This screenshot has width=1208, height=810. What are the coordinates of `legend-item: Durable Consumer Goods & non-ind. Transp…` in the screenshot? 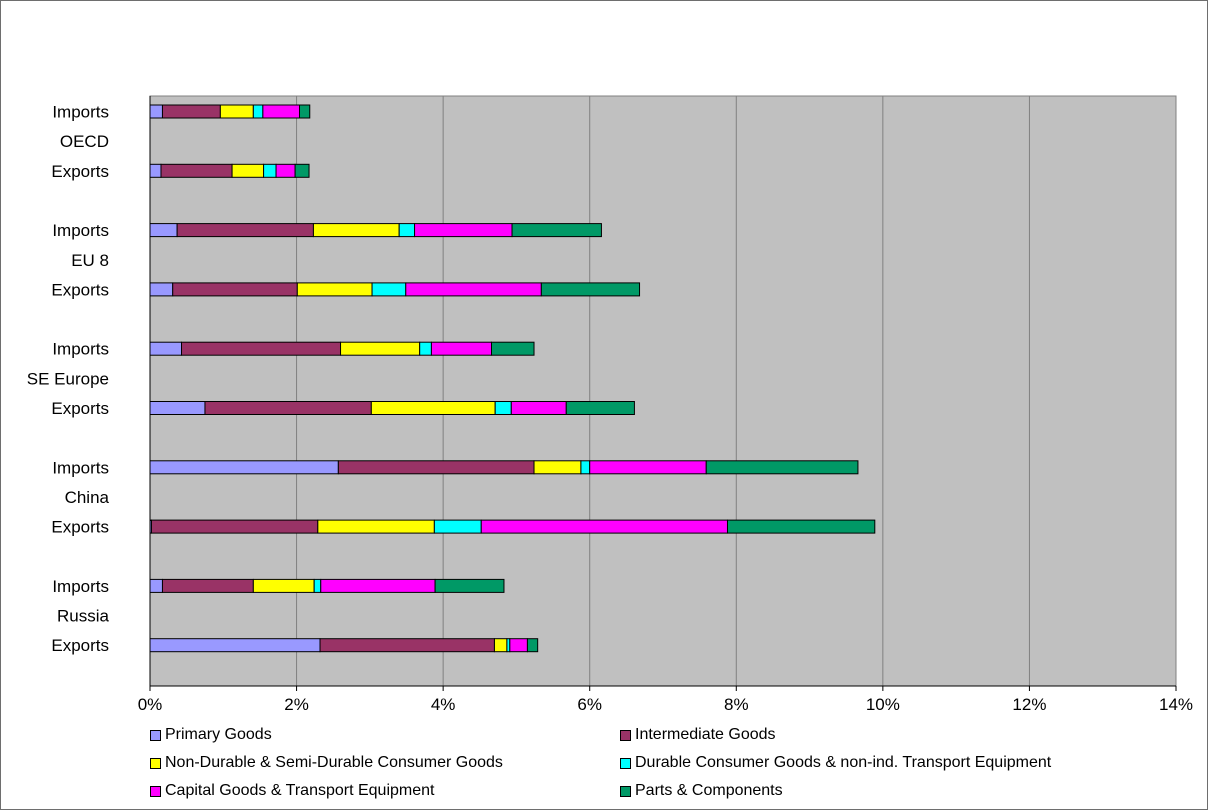 It's located at (835, 763).